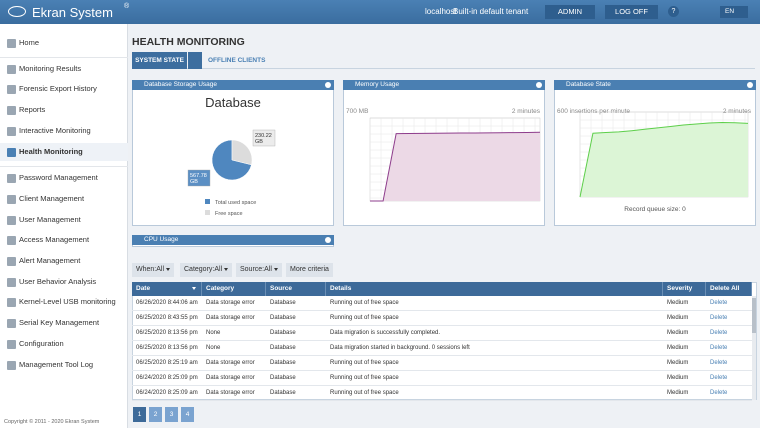 This screenshot has width=760, height=428. What do you see at coordinates (161, 239) in the screenshot?
I see `widget-title: CPU Usage` at bounding box center [161, 239].